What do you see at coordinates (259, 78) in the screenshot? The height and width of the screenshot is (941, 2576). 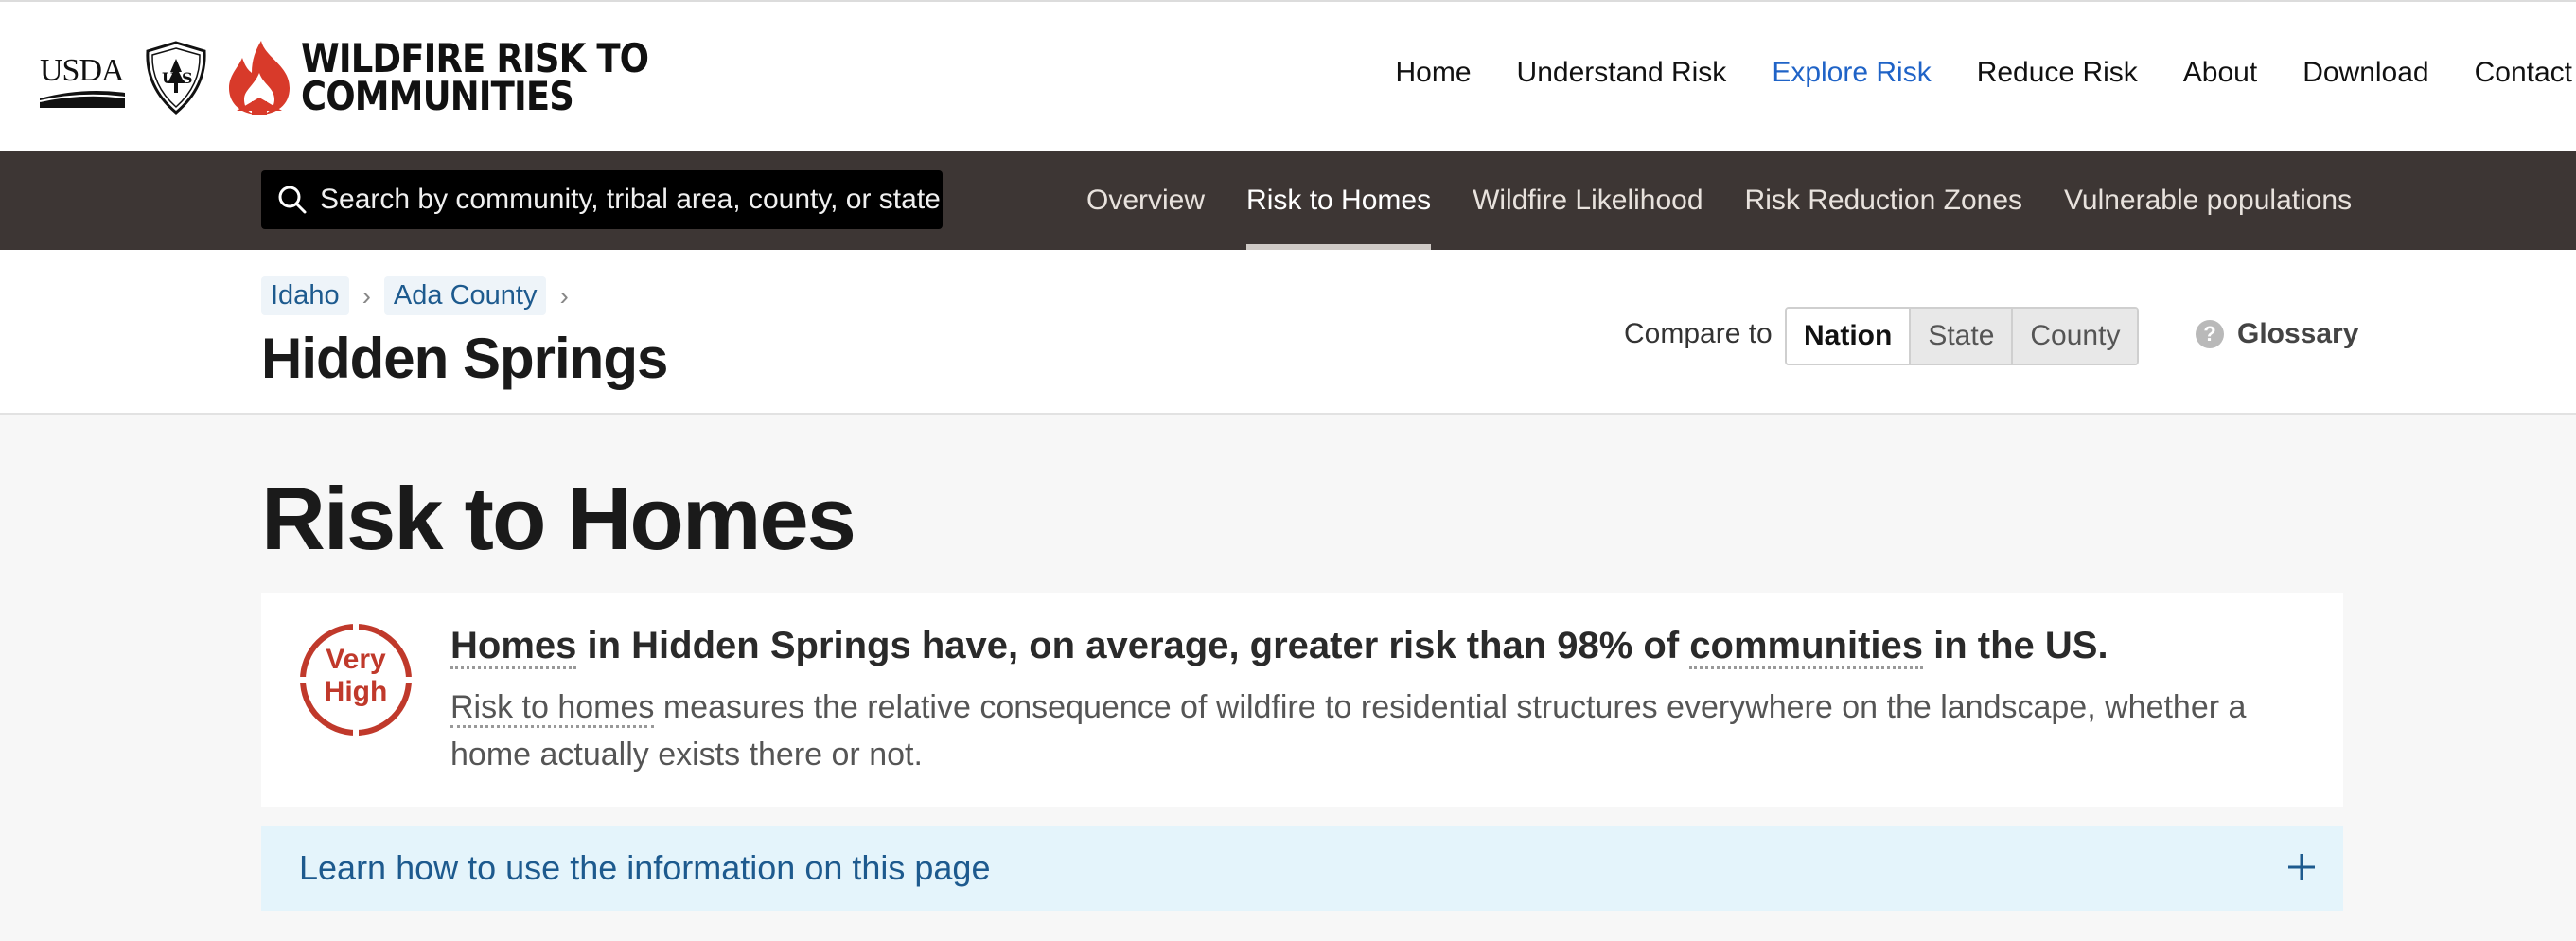 I see `flame-logo-icon` at bounding box center [259, 78].